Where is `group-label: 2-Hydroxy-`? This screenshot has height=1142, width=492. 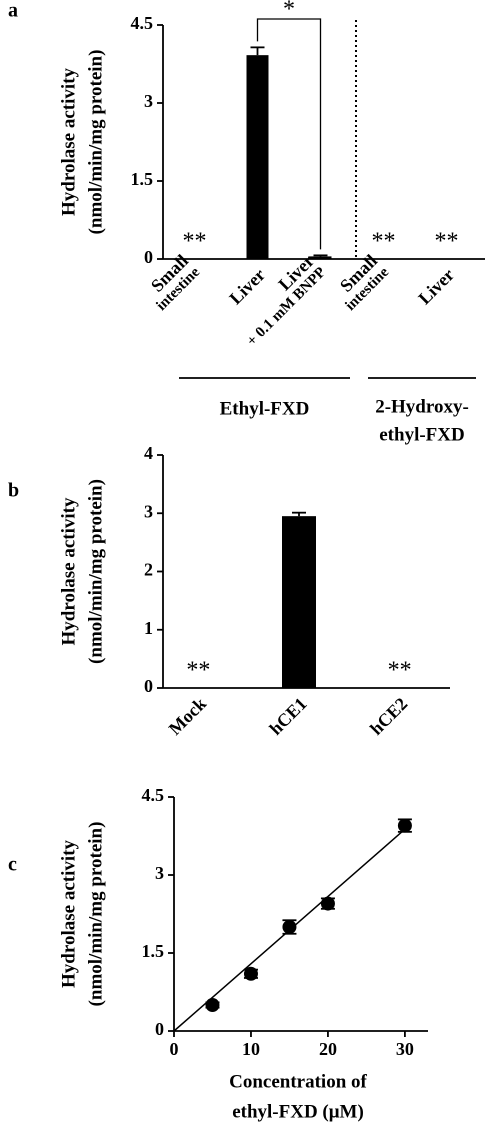
group-label: 2-Hydroxy- is located at coordinates (422, 406).